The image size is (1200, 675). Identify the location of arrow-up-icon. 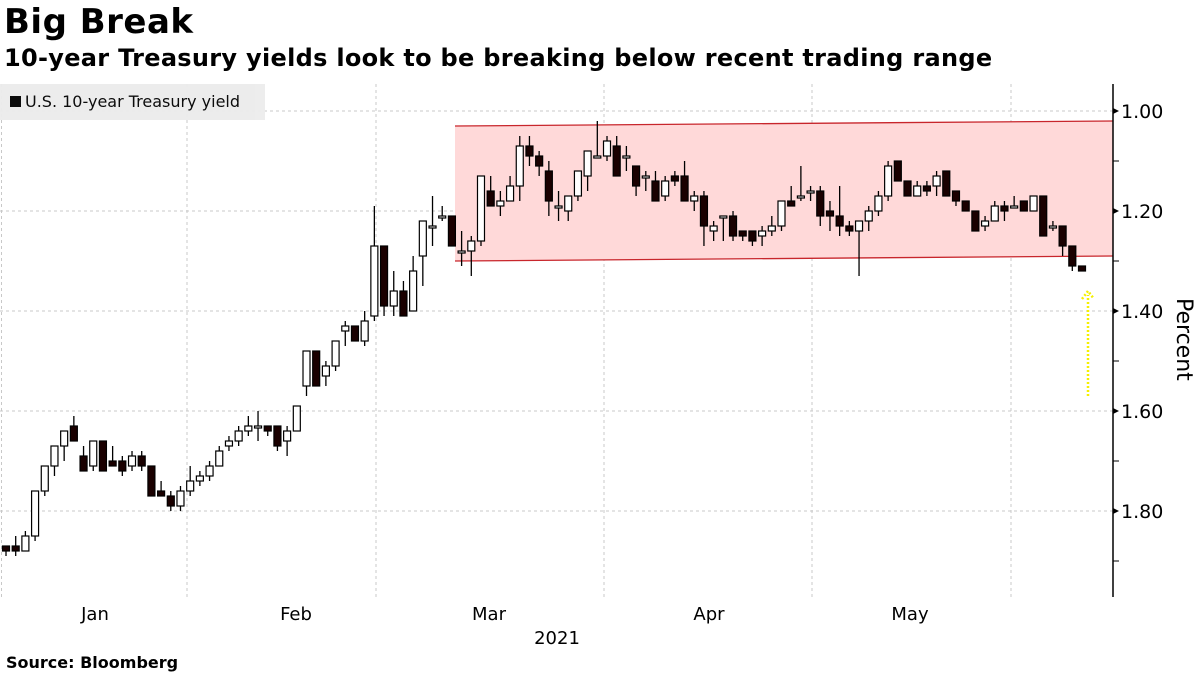
(1088, 342).